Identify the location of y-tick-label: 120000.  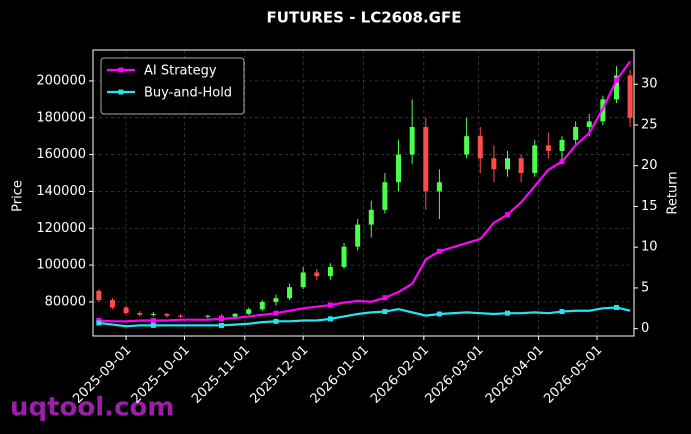
(61, 228).